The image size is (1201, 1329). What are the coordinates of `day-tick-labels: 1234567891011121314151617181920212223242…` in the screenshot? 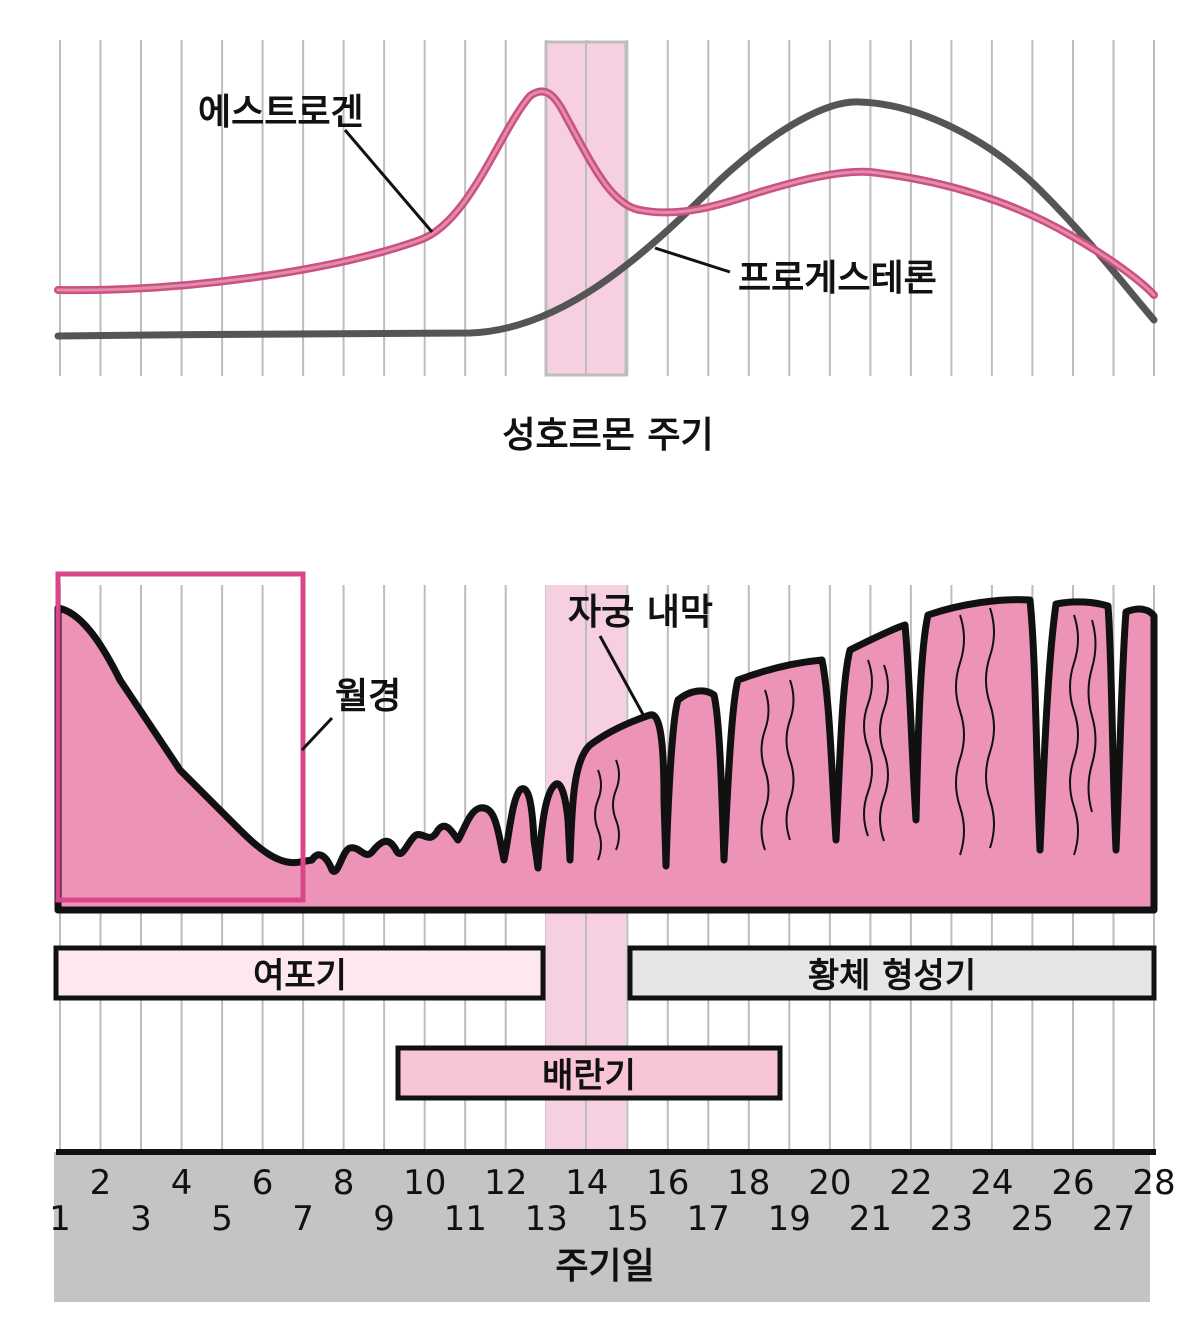 It's located at (612, 1201).